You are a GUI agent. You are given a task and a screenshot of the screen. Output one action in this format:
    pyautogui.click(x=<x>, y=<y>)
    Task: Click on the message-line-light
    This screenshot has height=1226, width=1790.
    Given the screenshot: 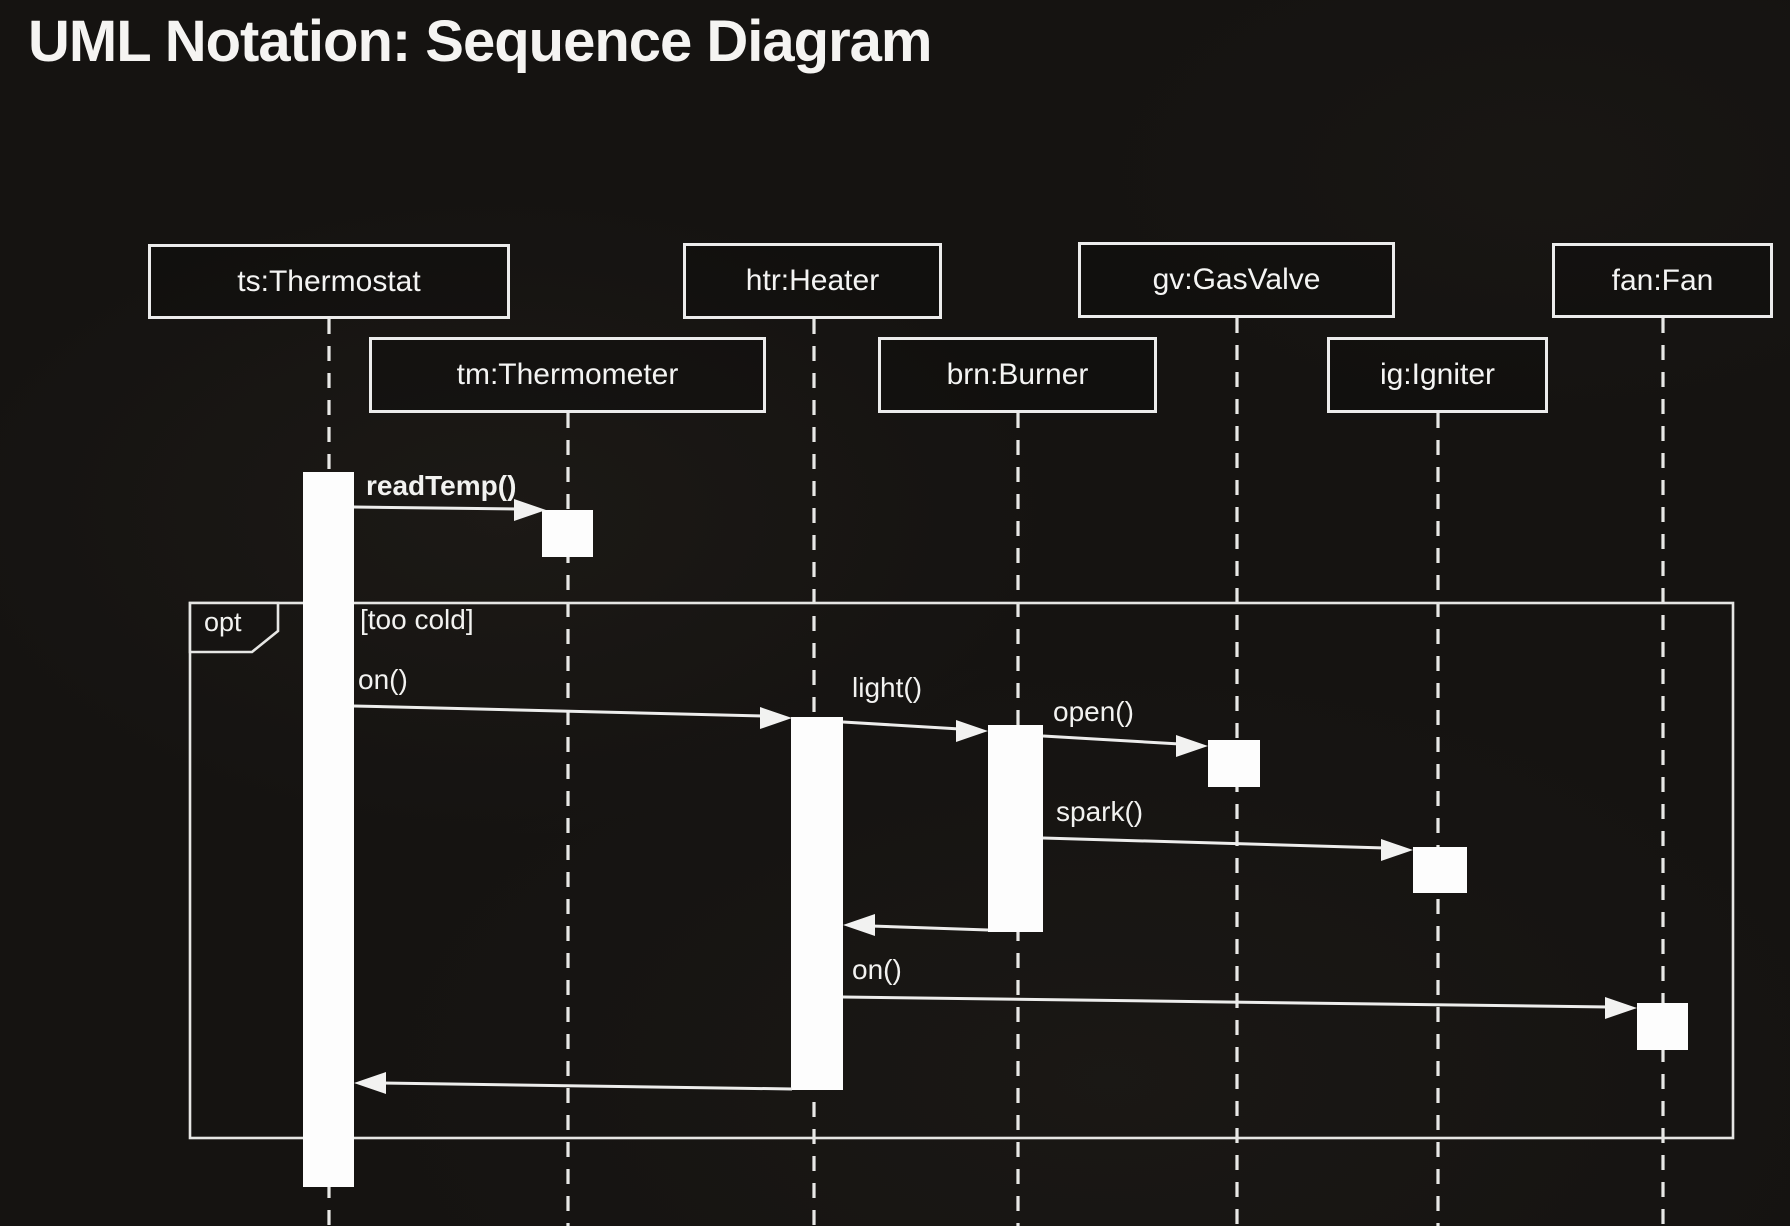 What is the action you would take?
    pyautogui.click(x=901, y=725)
    